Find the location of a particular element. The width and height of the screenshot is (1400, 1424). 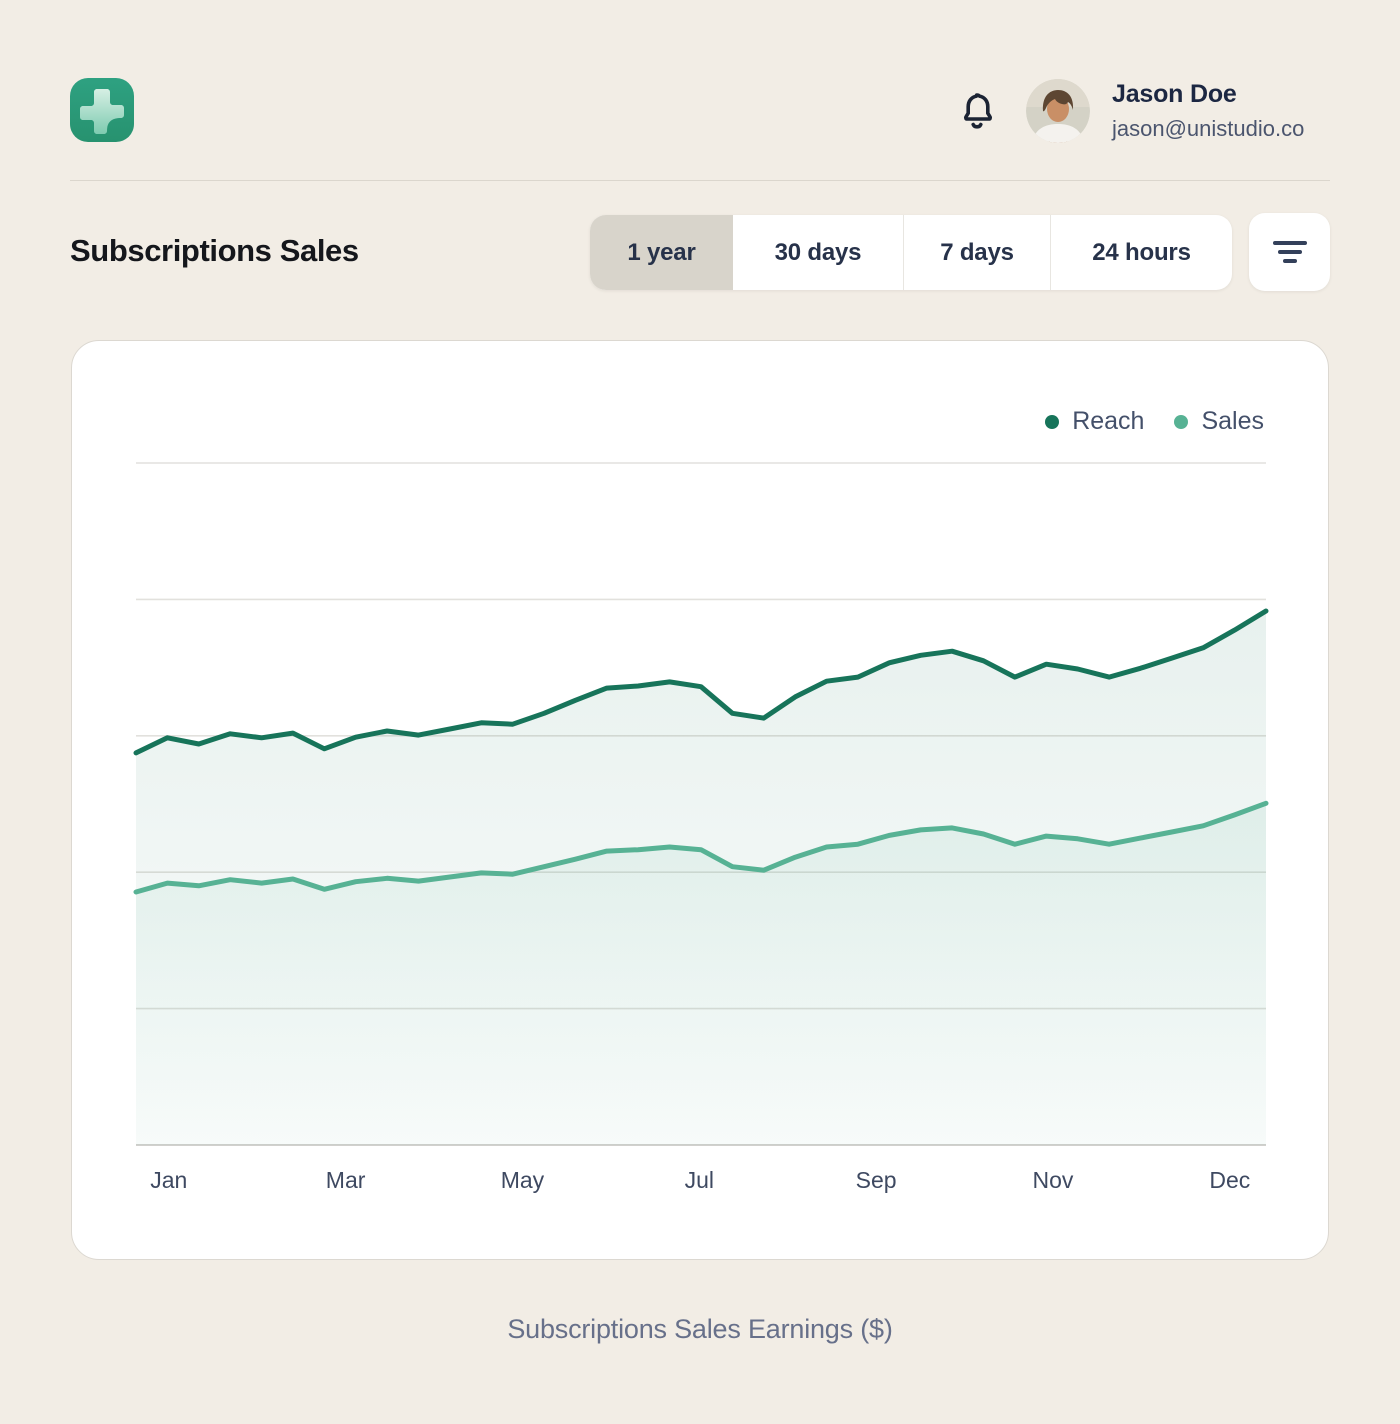

user-name: Jason Doe is located at coordinates (1174, 94).